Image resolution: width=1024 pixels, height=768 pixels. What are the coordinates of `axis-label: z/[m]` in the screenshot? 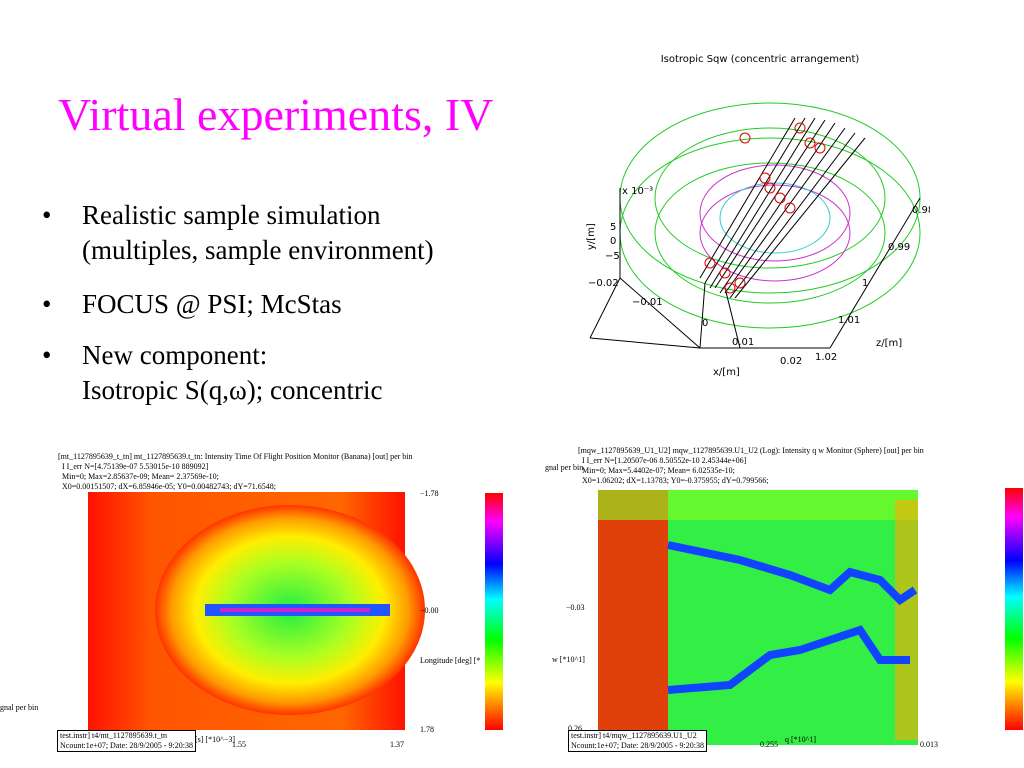 It's located at (889, 343).